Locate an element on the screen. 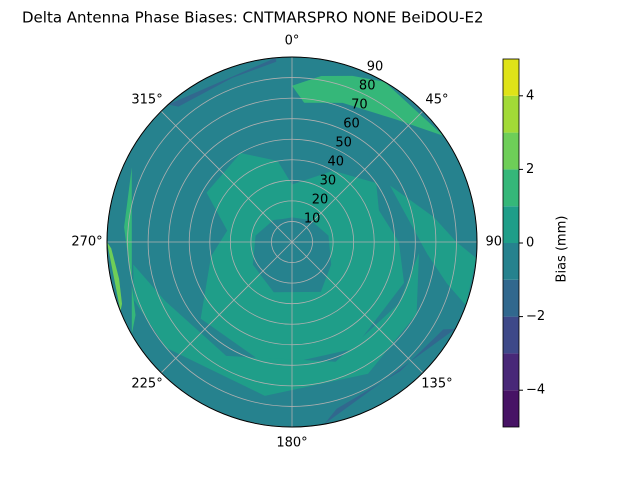 The width and height of the screenshot is (640, 480). colorbar-tick-label: −2 is located at coordinates (535, 316).